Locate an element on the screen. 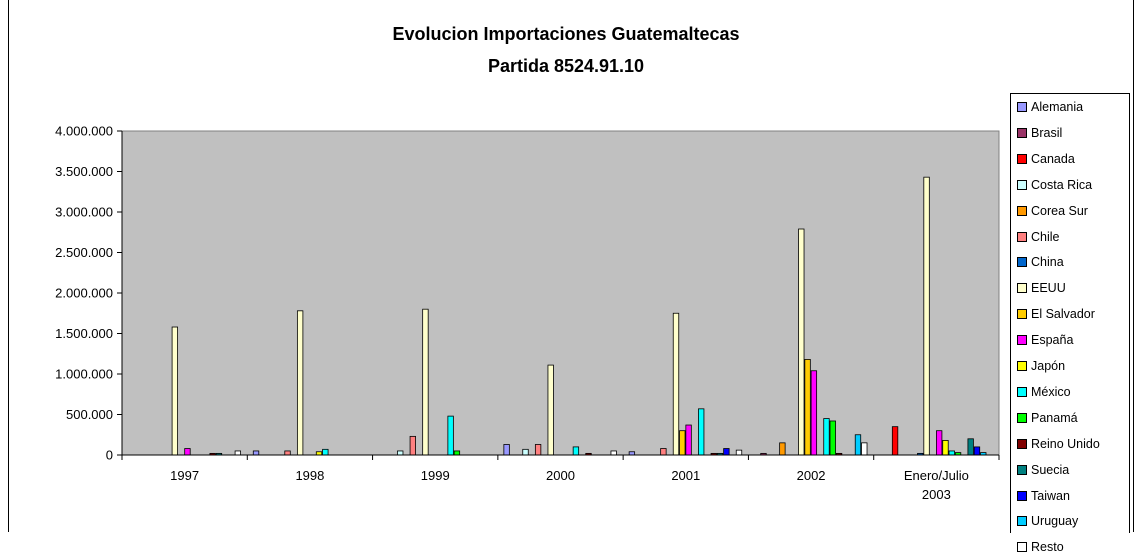 The image size is (1136, 557). legend-item: Suecia is located at coordinates (1043, 470).